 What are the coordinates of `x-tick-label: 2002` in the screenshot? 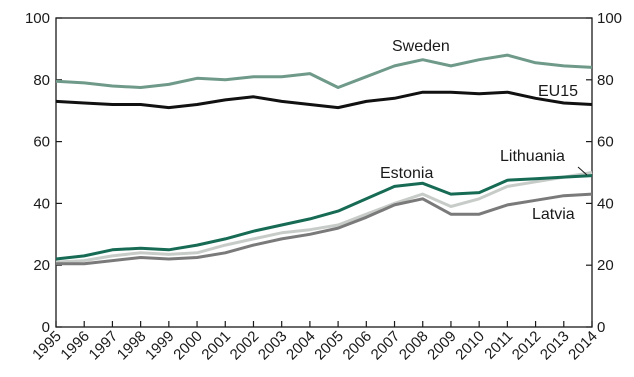 It's located at (245, 346).